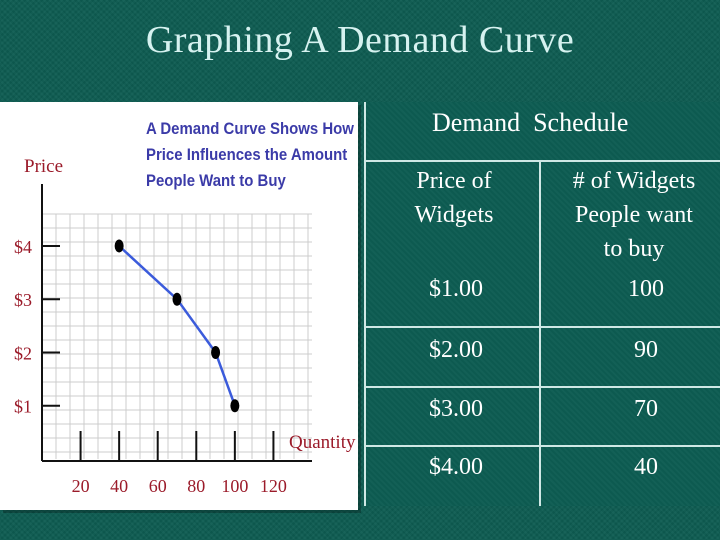  Describe the element at coordinates (247, 155) in the screenshot. I see `chart-caption-line: Price Influences the Amount` at that location.